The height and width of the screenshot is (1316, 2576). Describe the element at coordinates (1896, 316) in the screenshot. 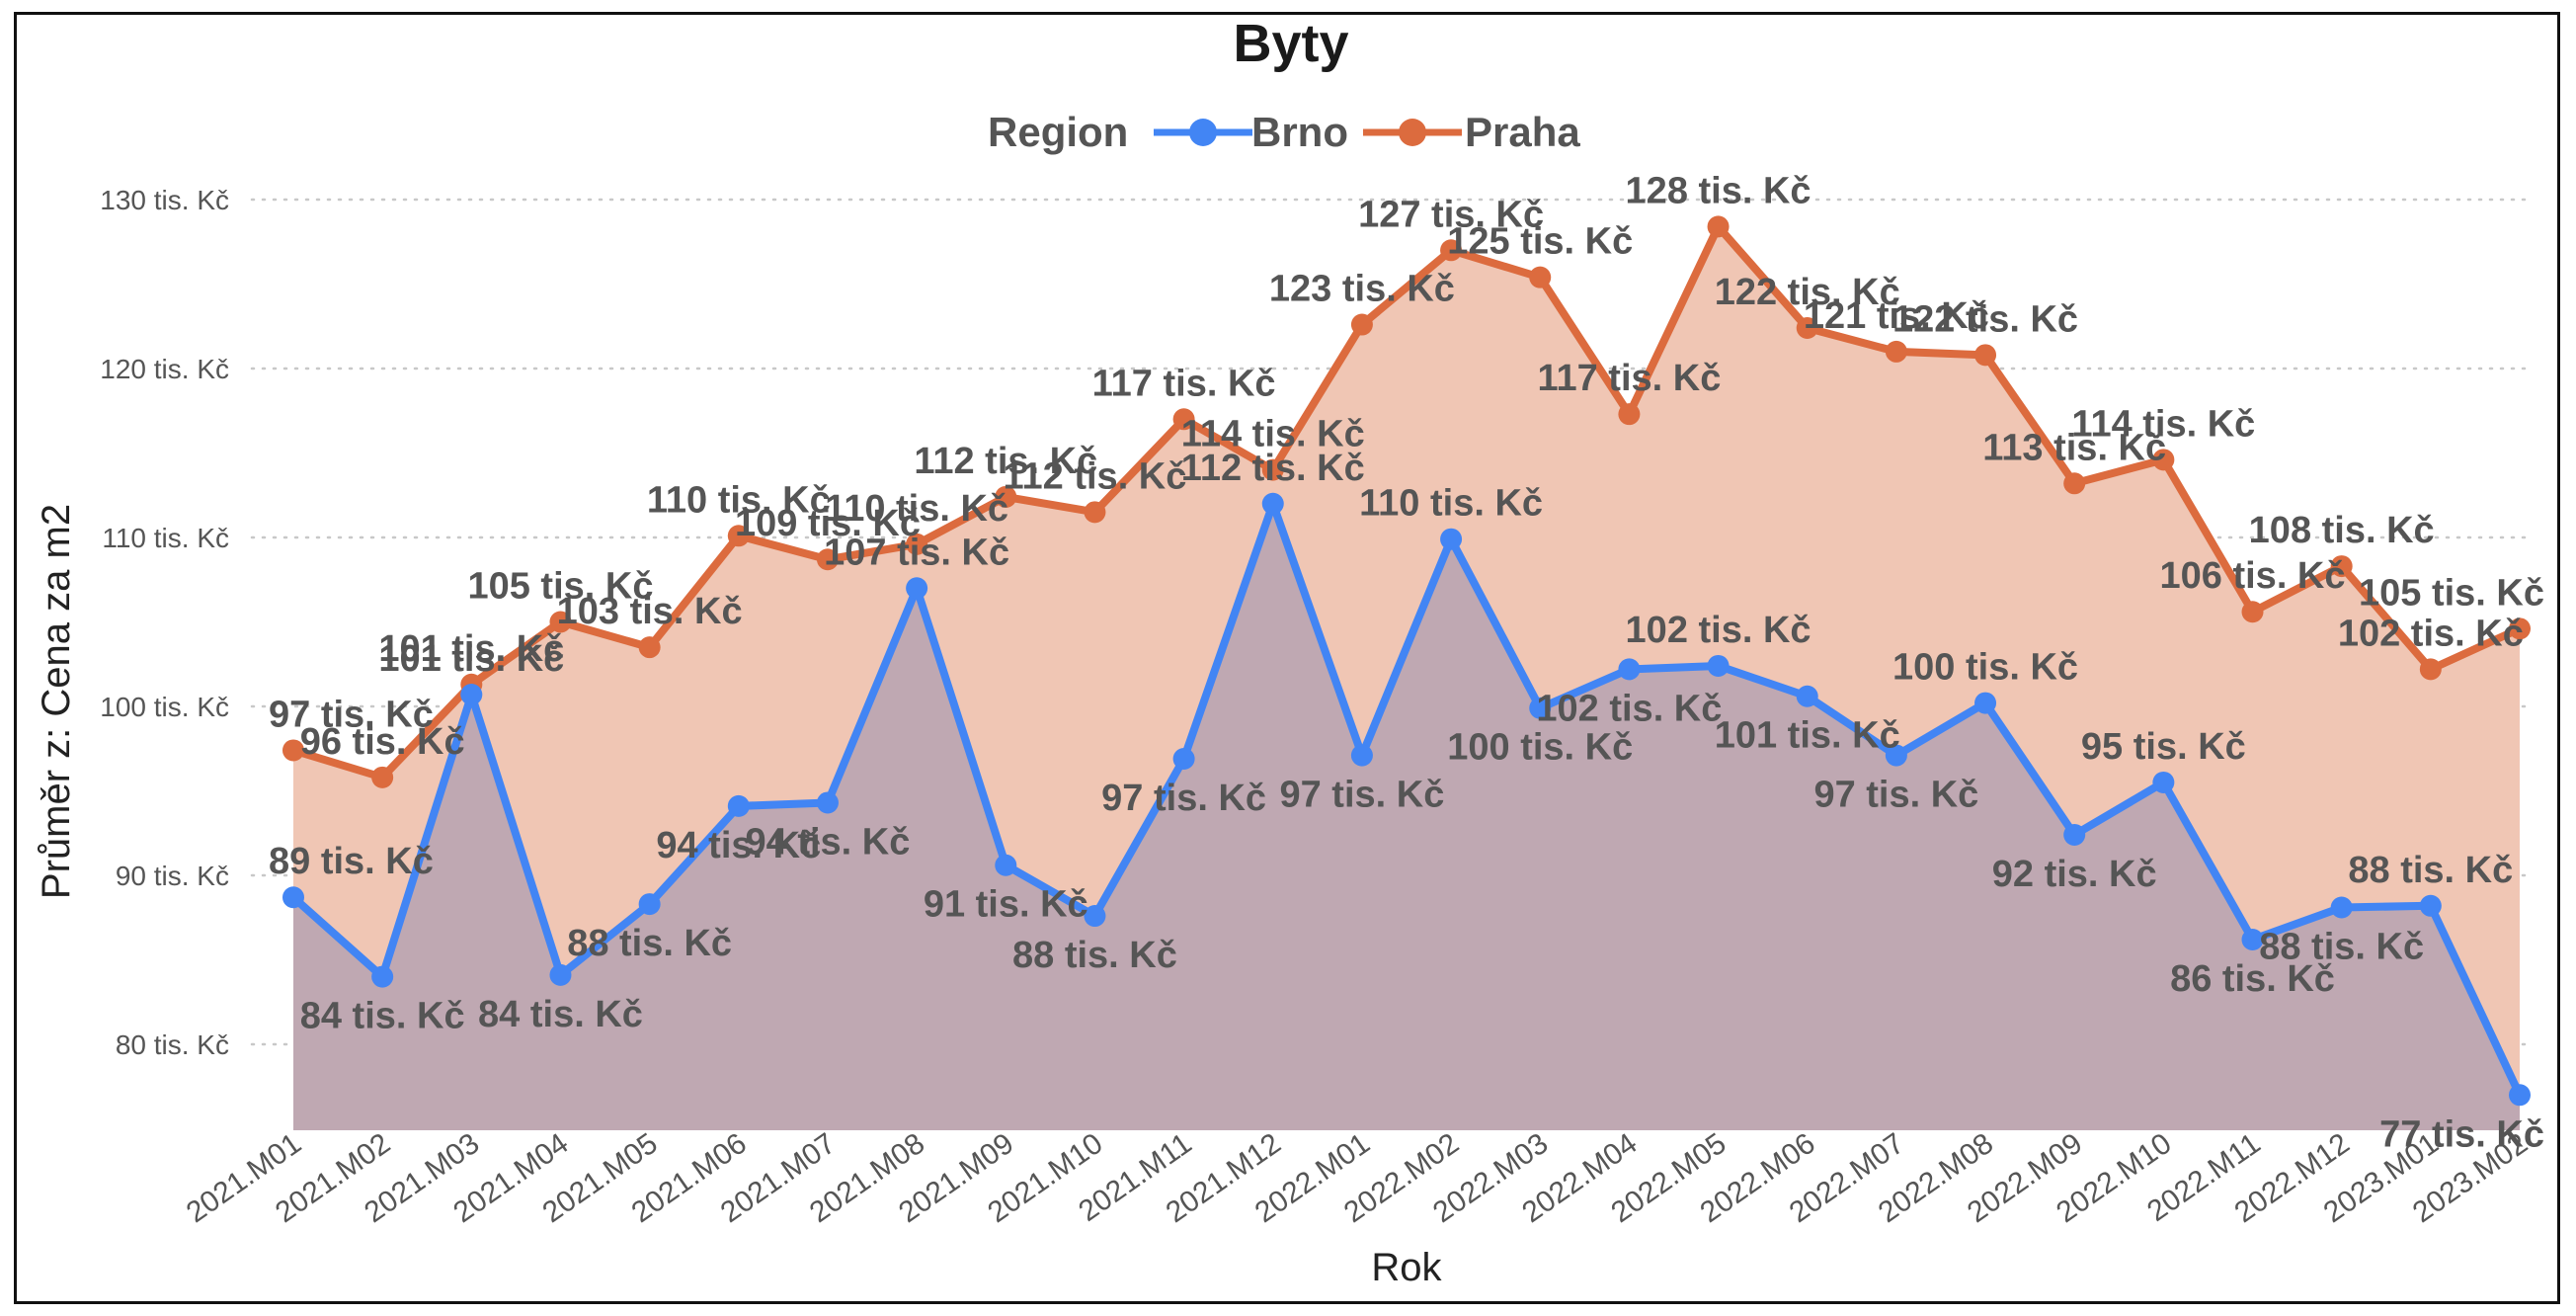

I see `data-label-praha: 121 tis. Kč` at that location.